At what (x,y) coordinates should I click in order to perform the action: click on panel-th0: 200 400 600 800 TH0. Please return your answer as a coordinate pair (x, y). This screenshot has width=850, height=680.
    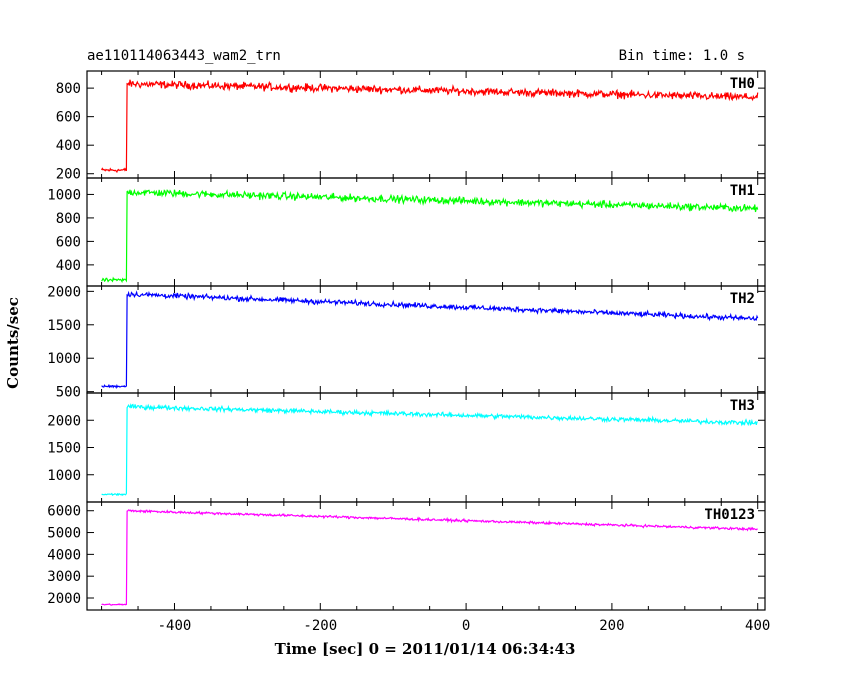
    Looking at the image, I should click on (411, 126).